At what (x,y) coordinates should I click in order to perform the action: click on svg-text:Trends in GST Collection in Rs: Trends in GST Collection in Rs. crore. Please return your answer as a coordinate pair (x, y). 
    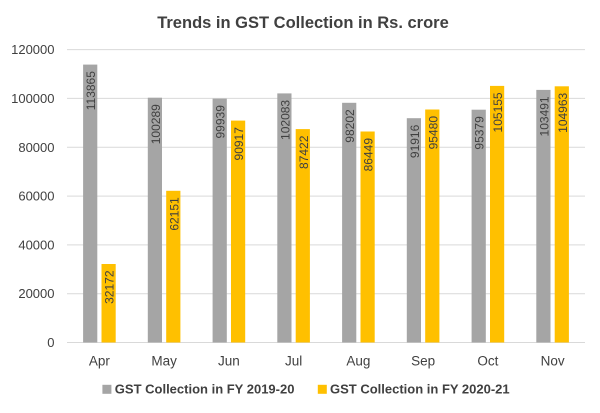
    Looking at the image, I should click on (303, 23).